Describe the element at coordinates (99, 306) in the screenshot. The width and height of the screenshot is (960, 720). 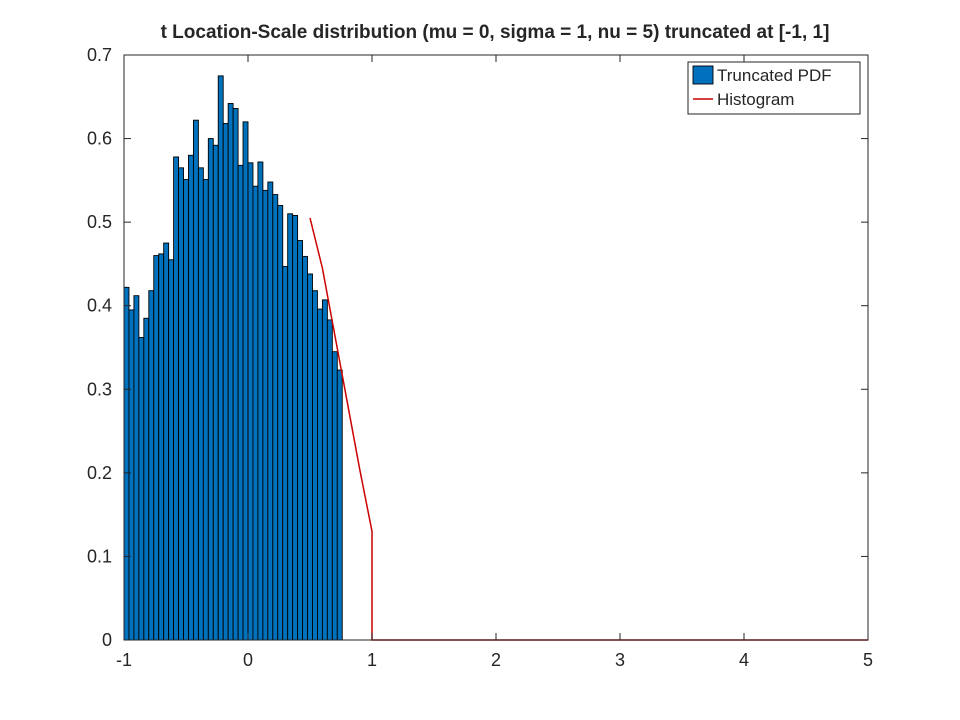
I see `y-tick-label: 0.4` at that location.